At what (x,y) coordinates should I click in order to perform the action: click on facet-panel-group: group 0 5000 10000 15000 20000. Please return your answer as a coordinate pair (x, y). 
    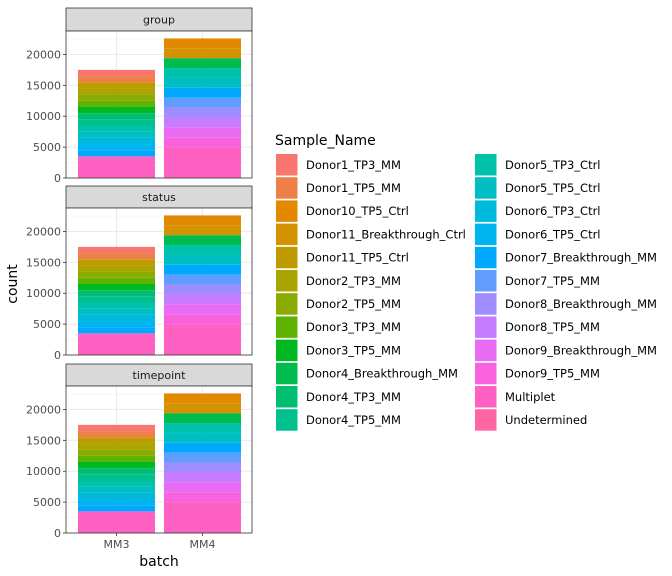
    Looking at the image, I should click on (139, 96).